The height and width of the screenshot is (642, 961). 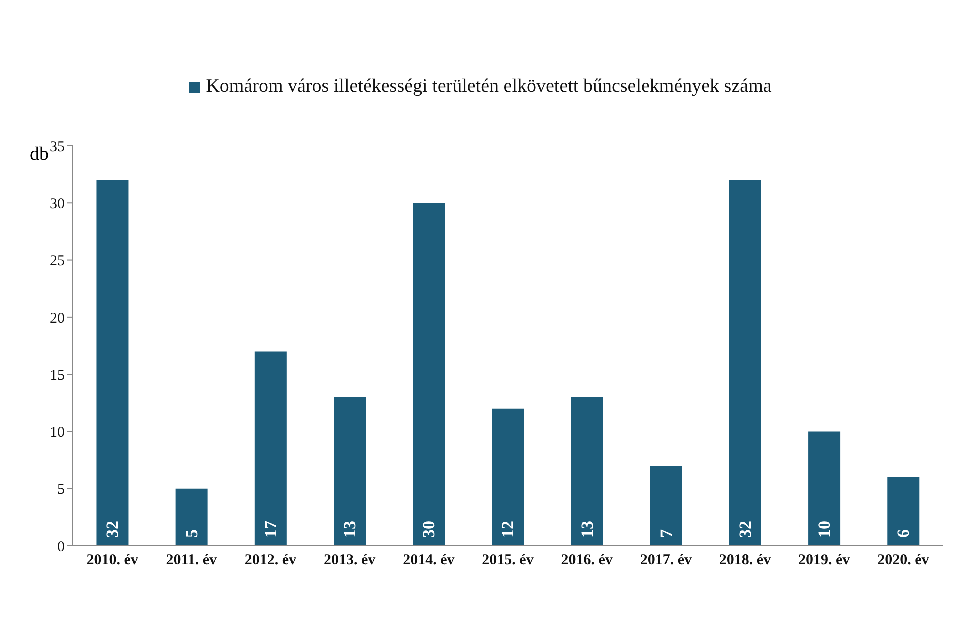 What do you see at coordinates (745, 560) in the screenshot?
I see `x-tick-label: 2018. év` at bounding box center [745, 560].